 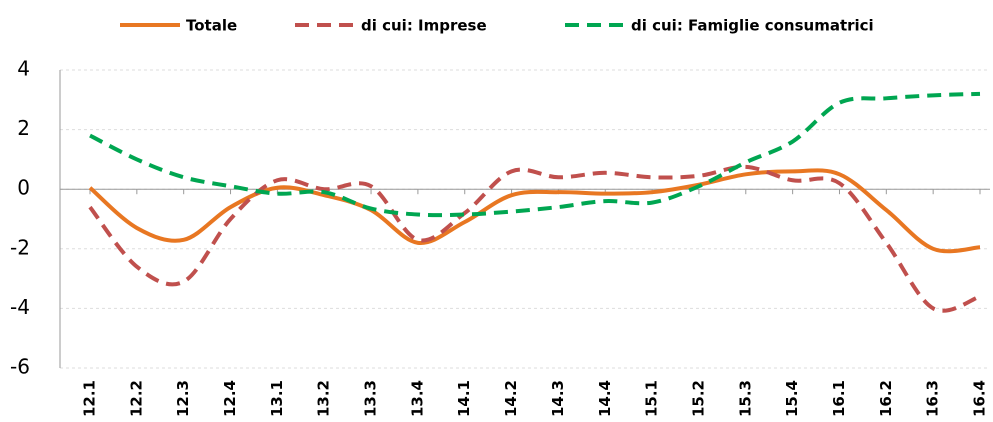 I want to click on legend-label: di cui: Famiglie consumatrici, so click(x=752, y=26).